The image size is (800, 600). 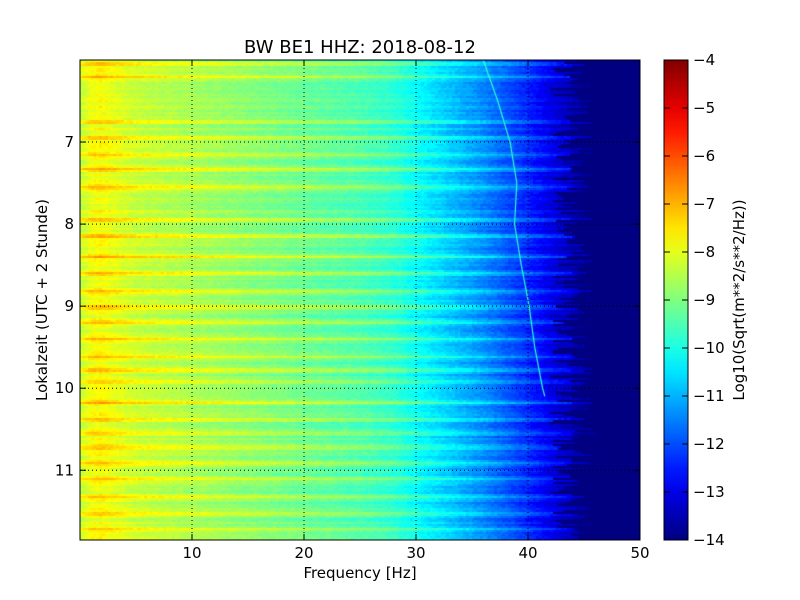 I want to click on colorbar-tick-label: −4, so click(x=704, y=60).